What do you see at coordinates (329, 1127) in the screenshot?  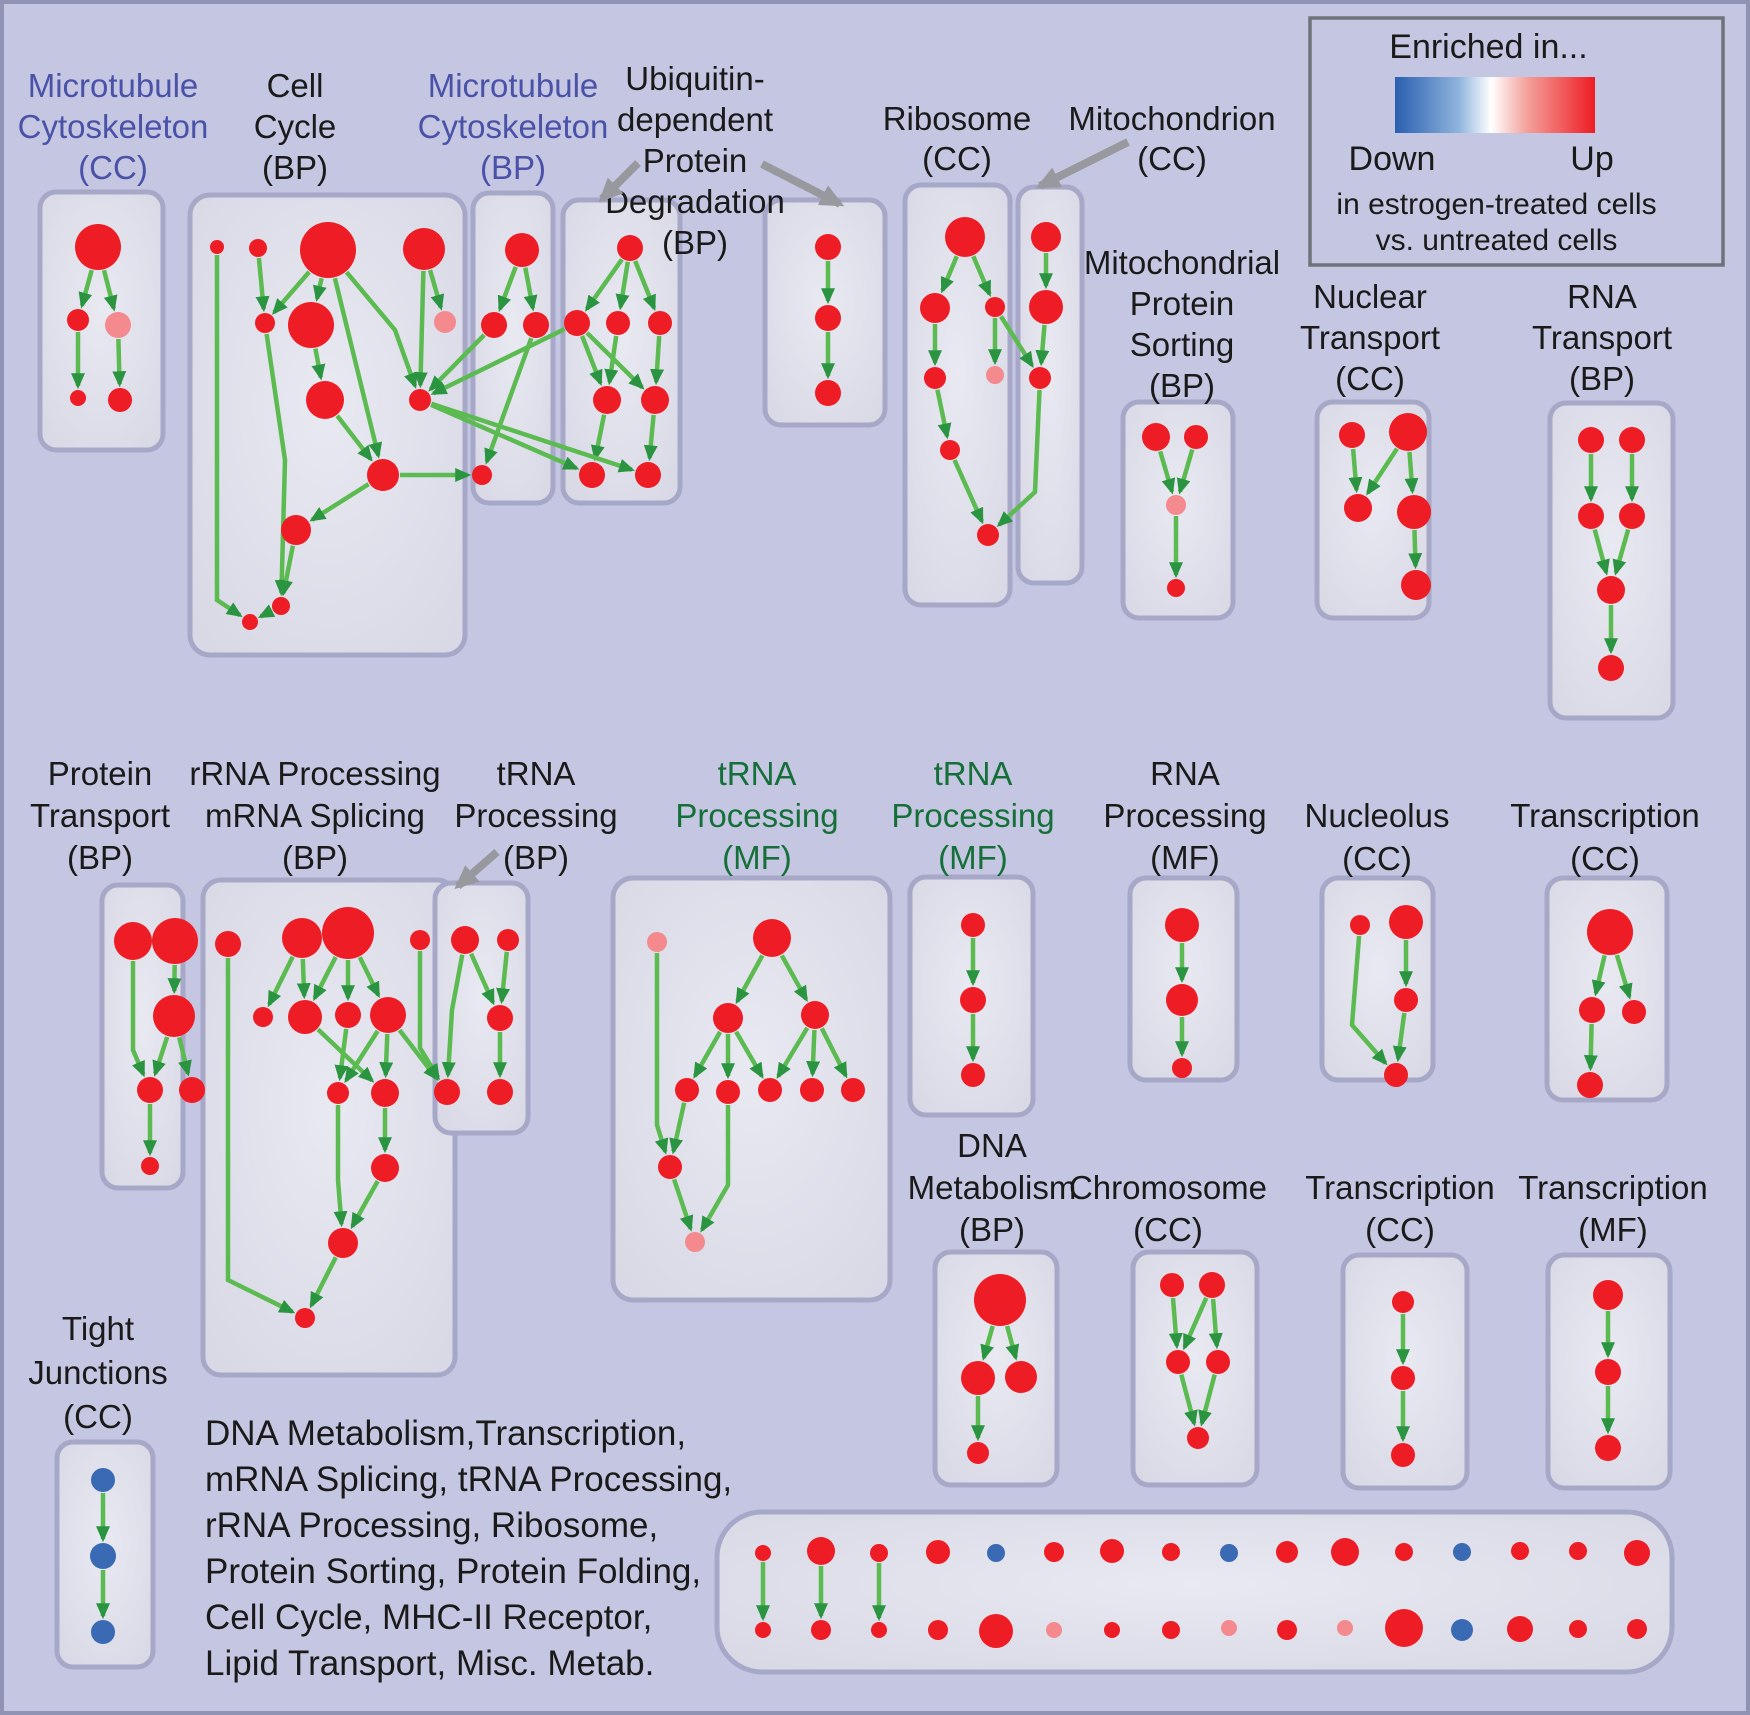 I see `group-box-rrna-processing-bp` at bounding box center [329, 1127].